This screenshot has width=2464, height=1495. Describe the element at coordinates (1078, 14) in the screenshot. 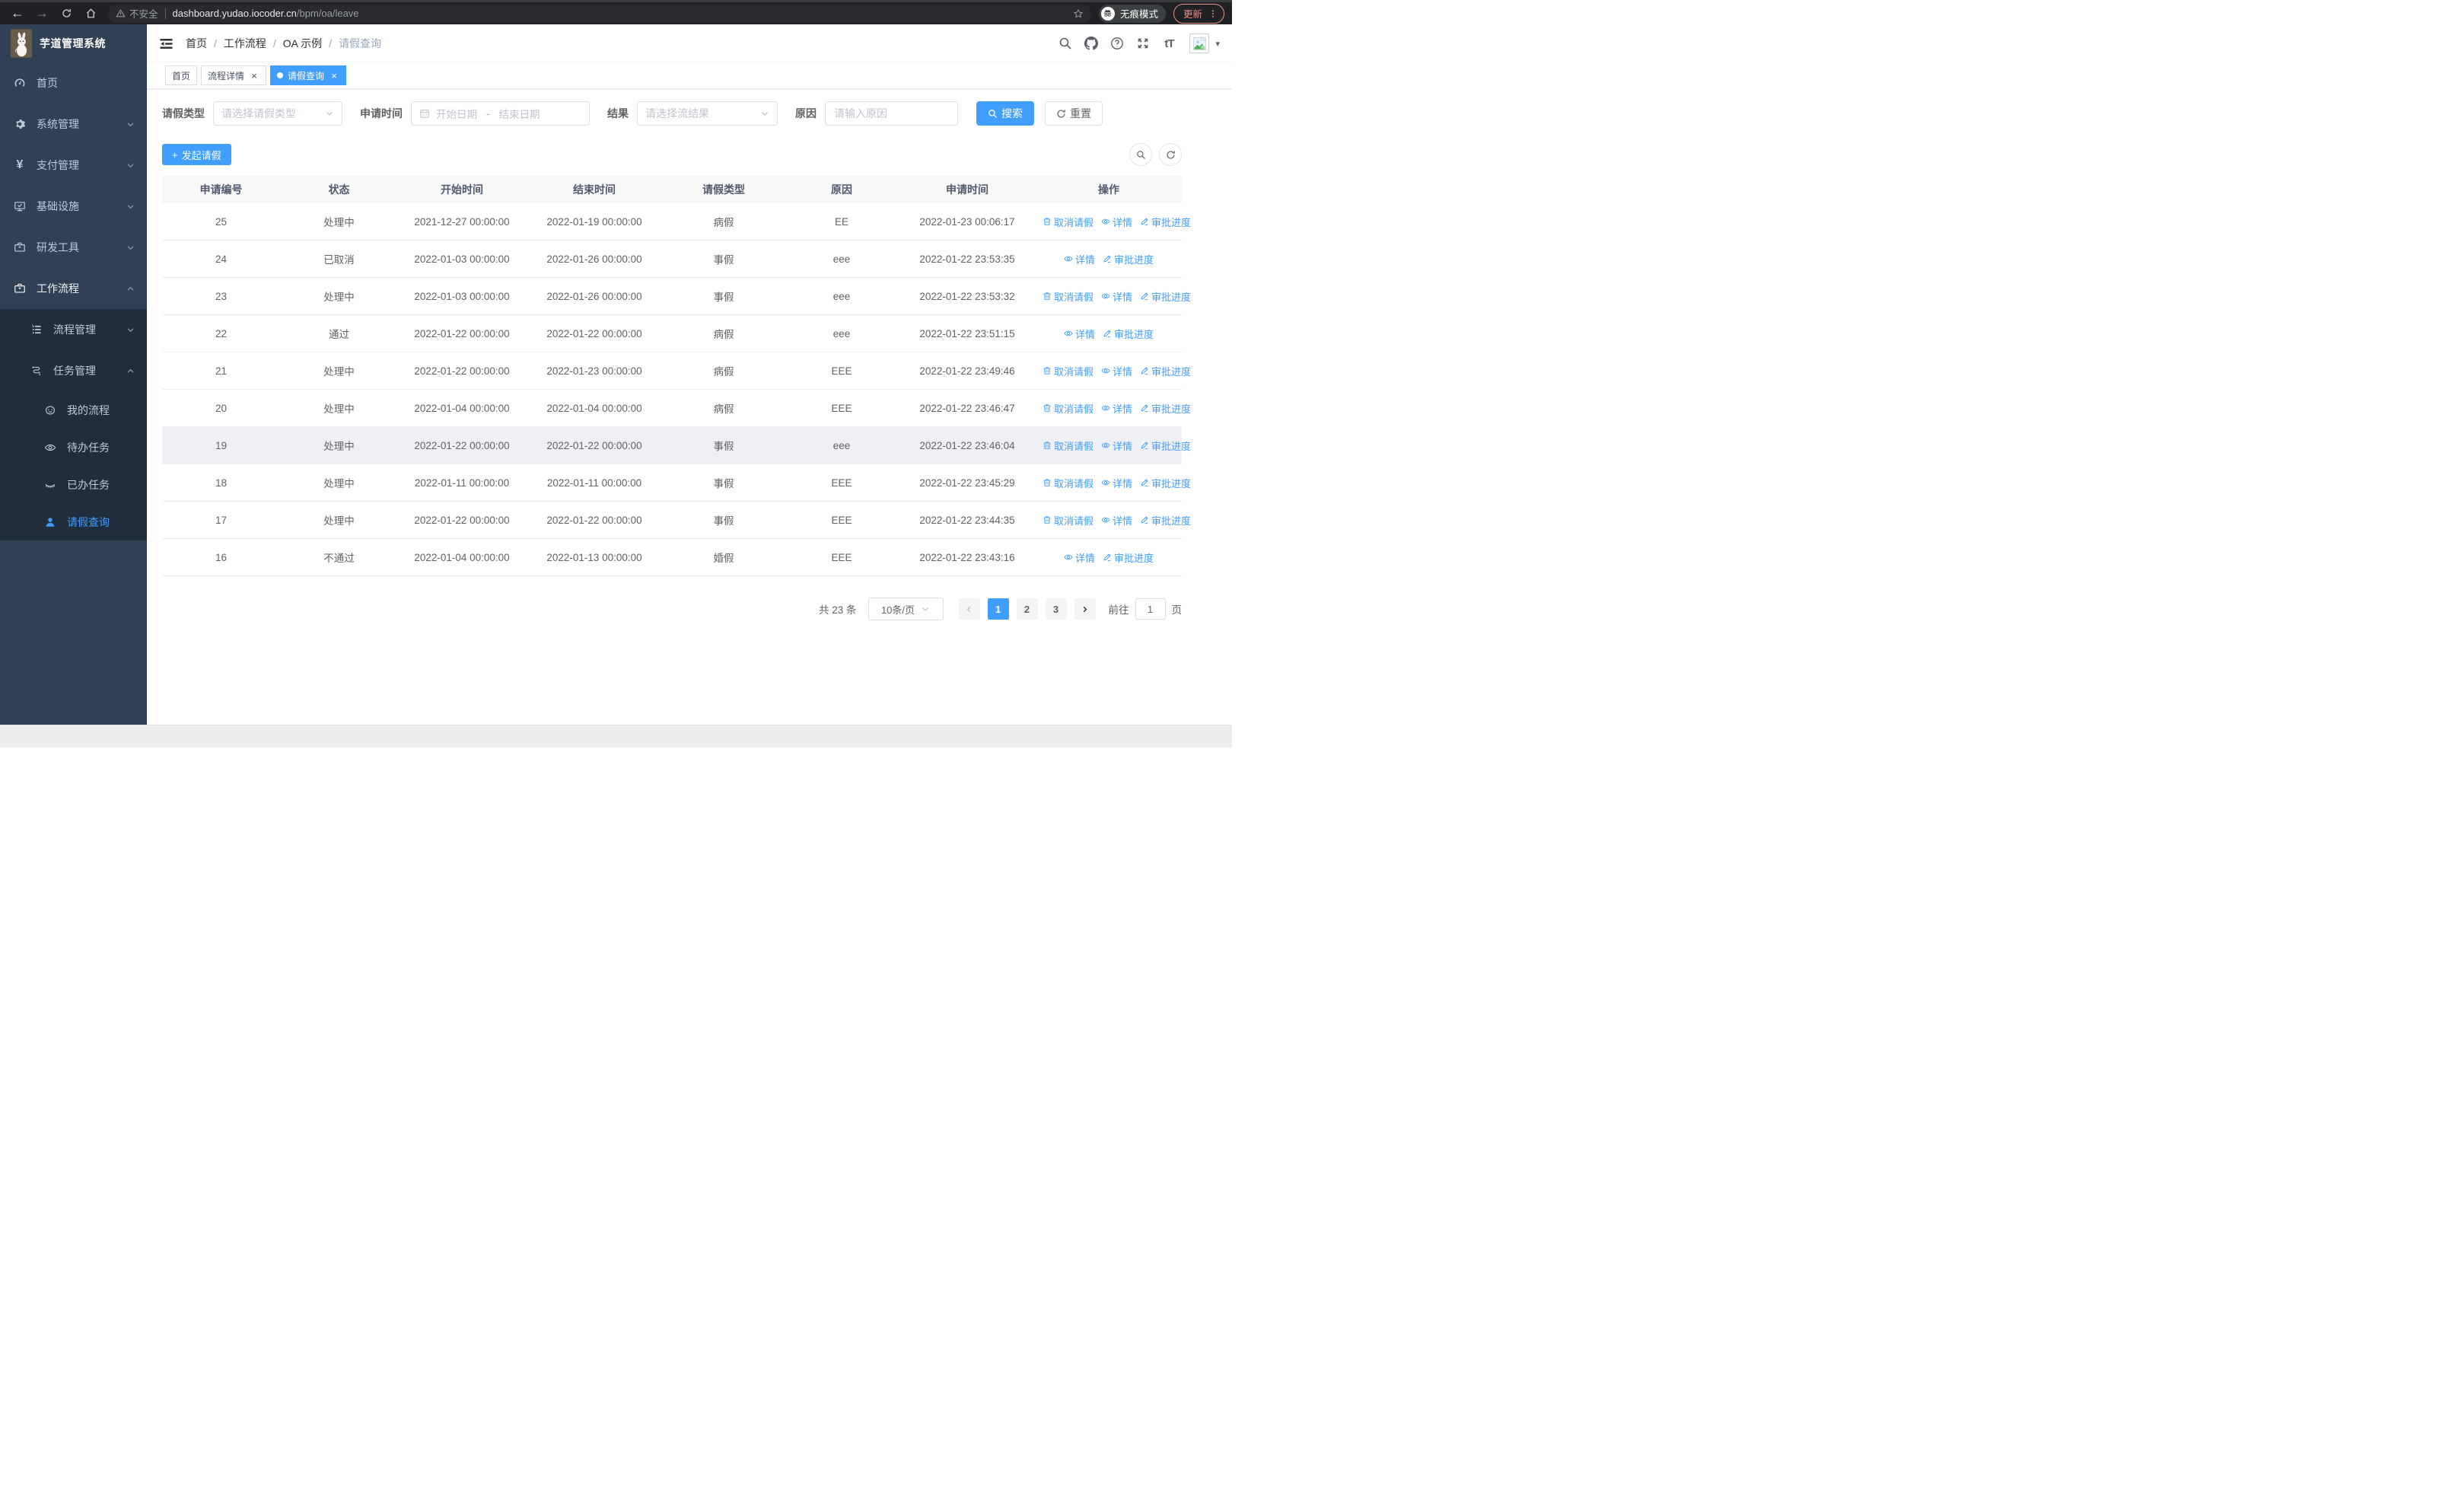

I see `bookmark-star-icon` at that location.